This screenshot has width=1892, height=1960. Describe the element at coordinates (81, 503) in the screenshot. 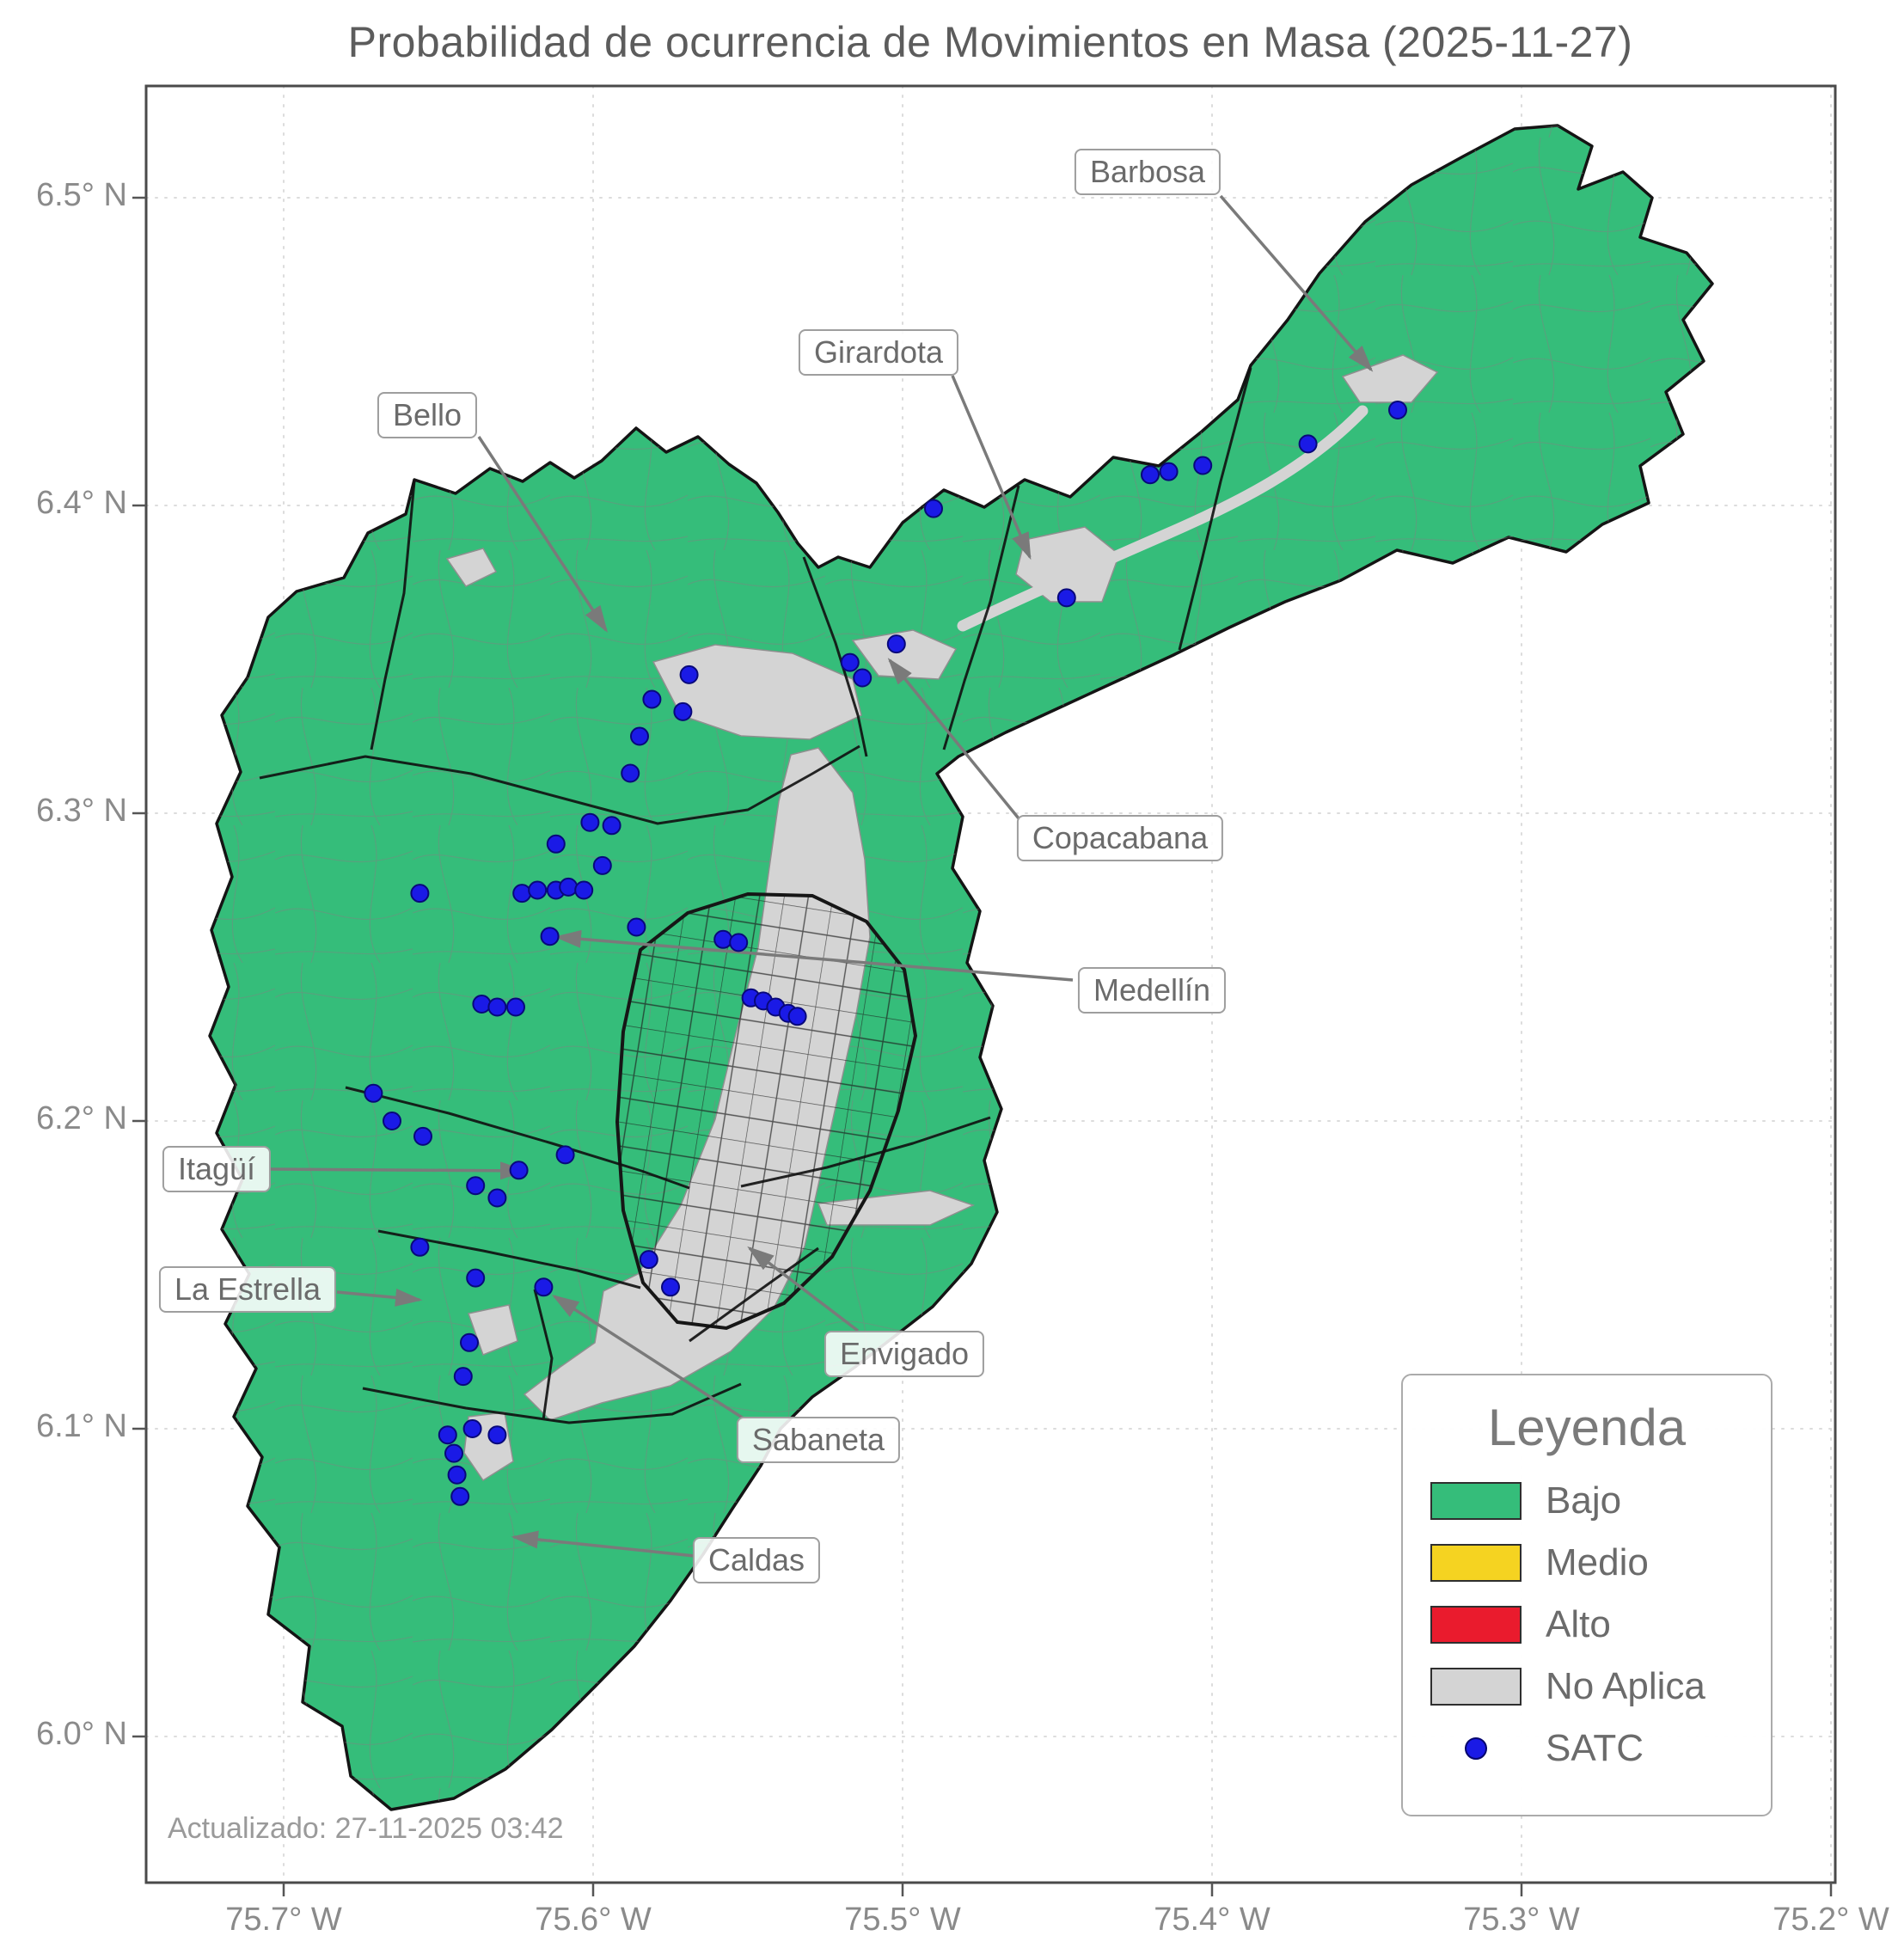

I see `y-tick-label: 6.4° N` at that location.